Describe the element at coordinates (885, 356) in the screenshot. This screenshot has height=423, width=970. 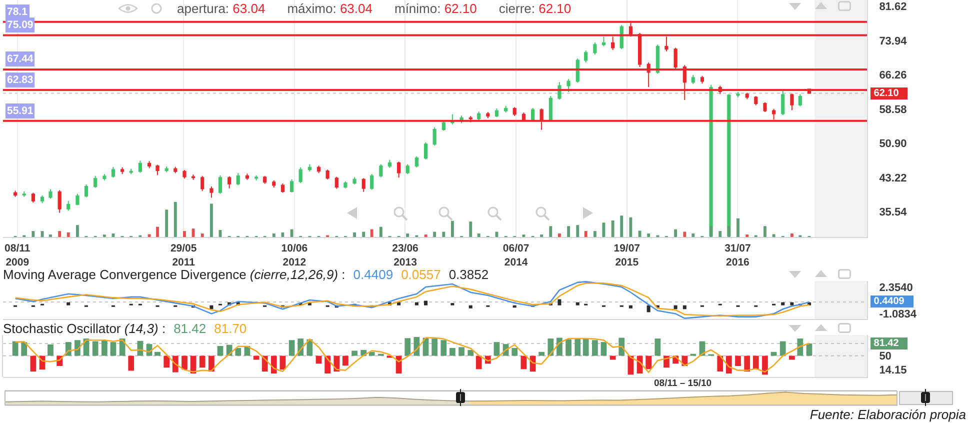
I see `y-tick-label: 50` at that location.